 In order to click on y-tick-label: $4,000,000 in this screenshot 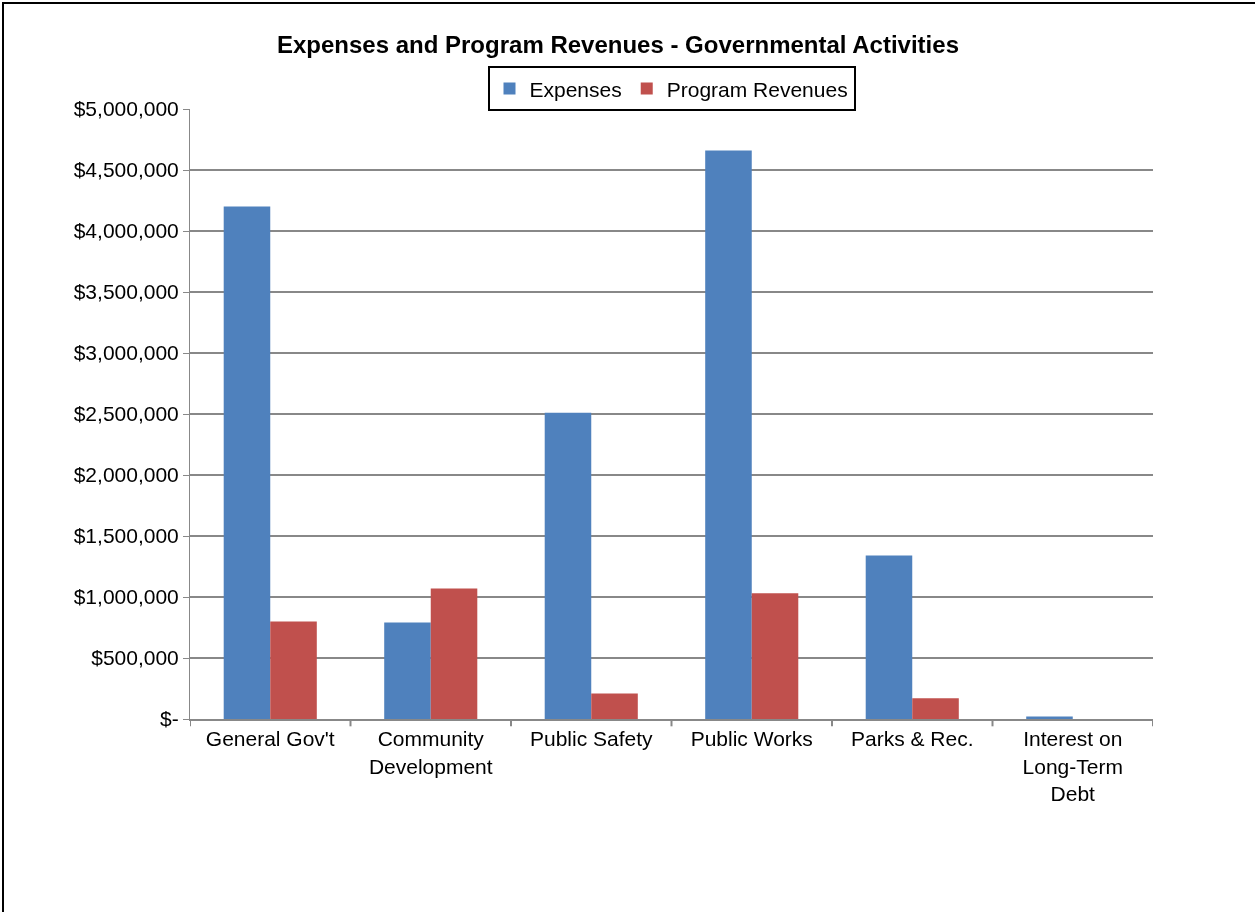, I will do `click(126, 231)`.